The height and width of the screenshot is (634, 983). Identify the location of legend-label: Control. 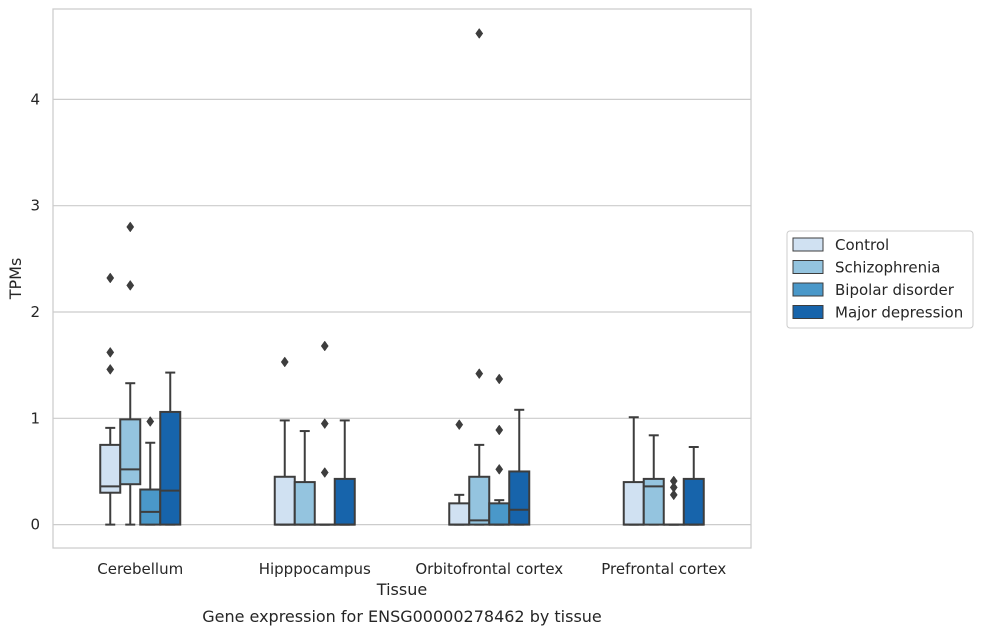
(862, 245).